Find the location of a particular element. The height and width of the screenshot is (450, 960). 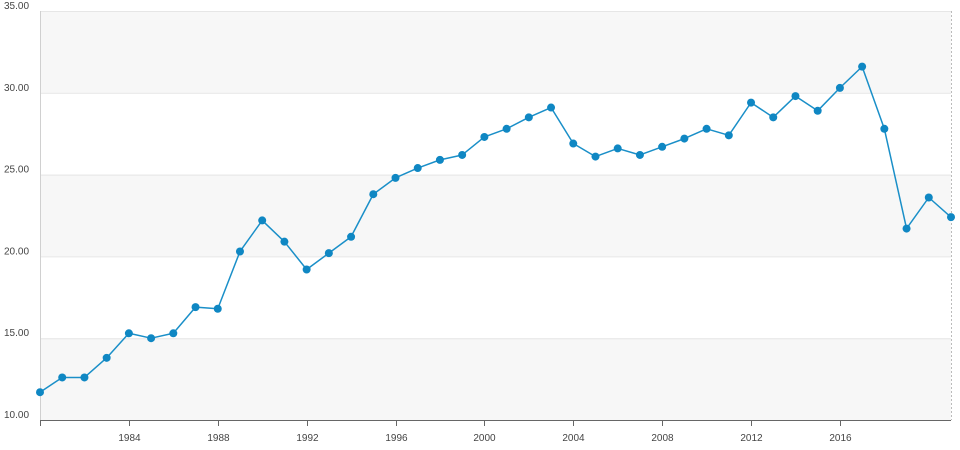

x-tick-label: 1988 is located at coordinates (218, 438).